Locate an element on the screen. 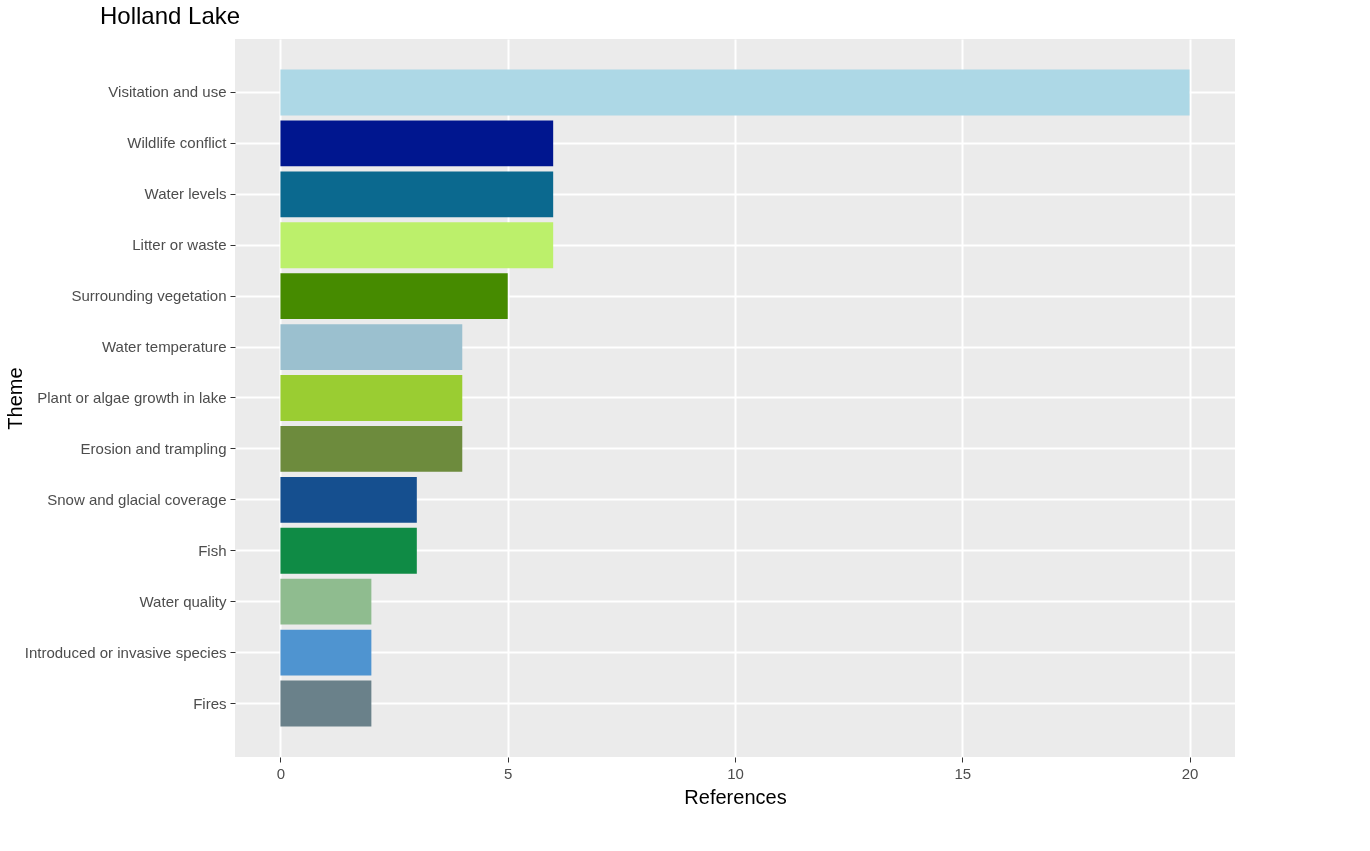 Image resolution: width=1370 pixels, height=851 pixels. y-tick-label: Fires is located at coordinates (210, 703).